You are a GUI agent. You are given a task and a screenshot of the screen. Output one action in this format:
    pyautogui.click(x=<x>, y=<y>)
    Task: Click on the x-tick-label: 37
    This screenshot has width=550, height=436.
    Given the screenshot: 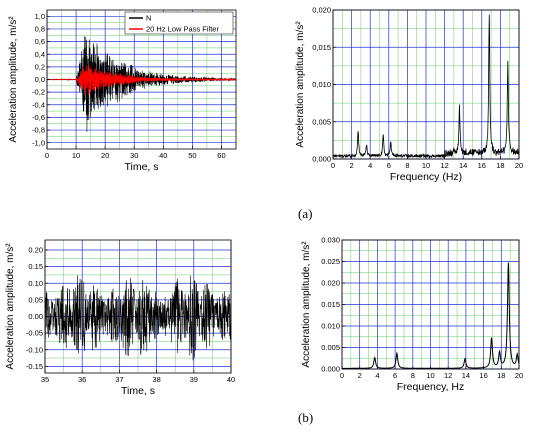 What is the action you would take?
    pyautogui.click(x=119, y=379)
    